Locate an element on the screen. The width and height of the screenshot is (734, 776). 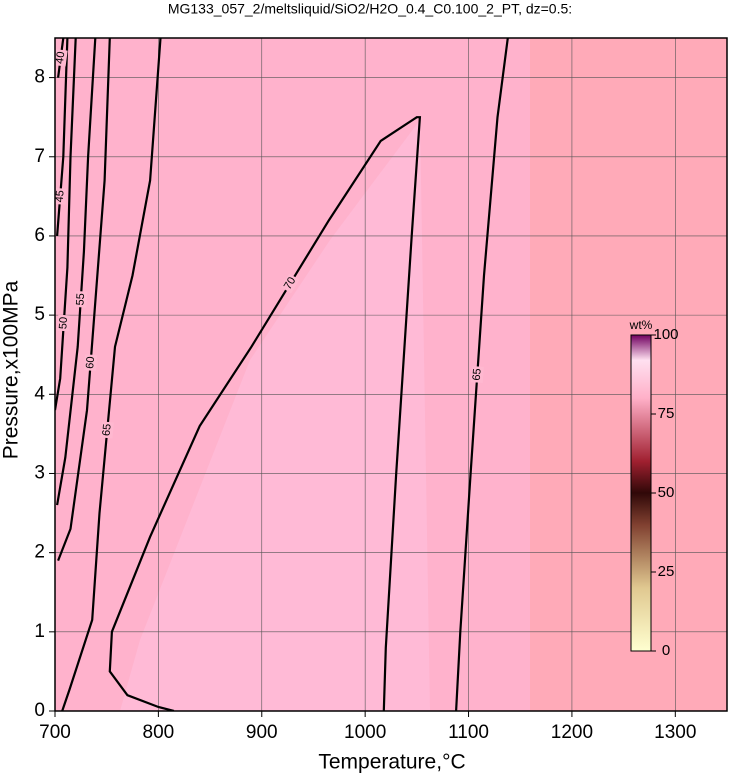
x-tick-label: 700 is located at coordinates (55, 732).